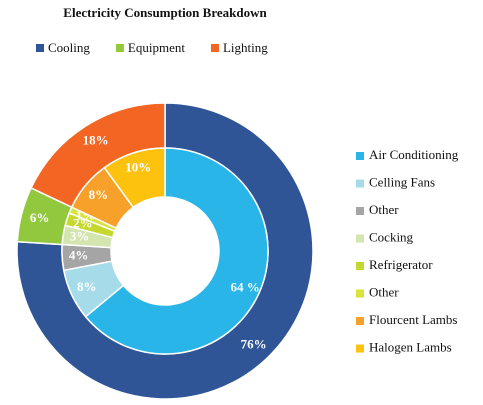 Image resolution: width=483 pixels, height=405 pixels. What do you see at coordinates (244, 287) in the screenshot?
I see `data-label: 64 %` at bounding box center [244, 287].